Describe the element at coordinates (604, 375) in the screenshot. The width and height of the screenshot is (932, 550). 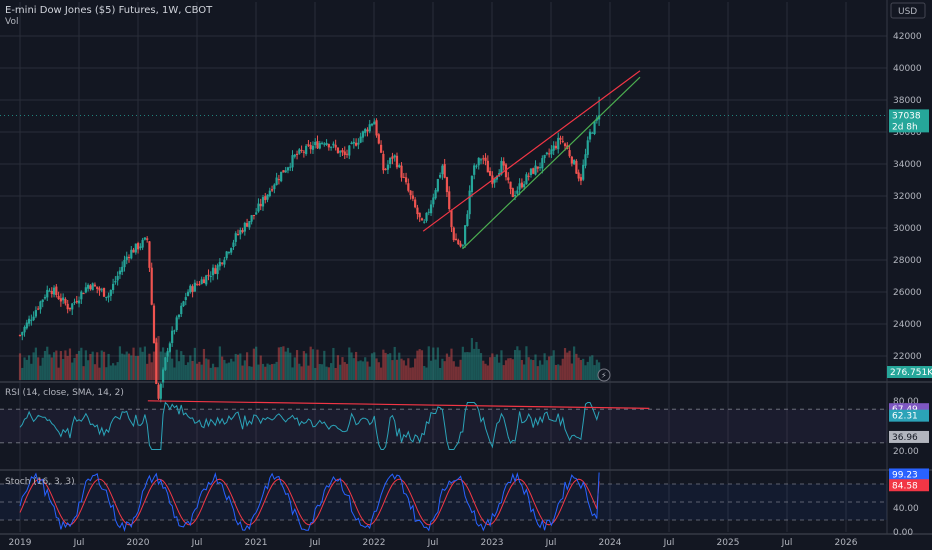
I see `lightning-icon` at that location.